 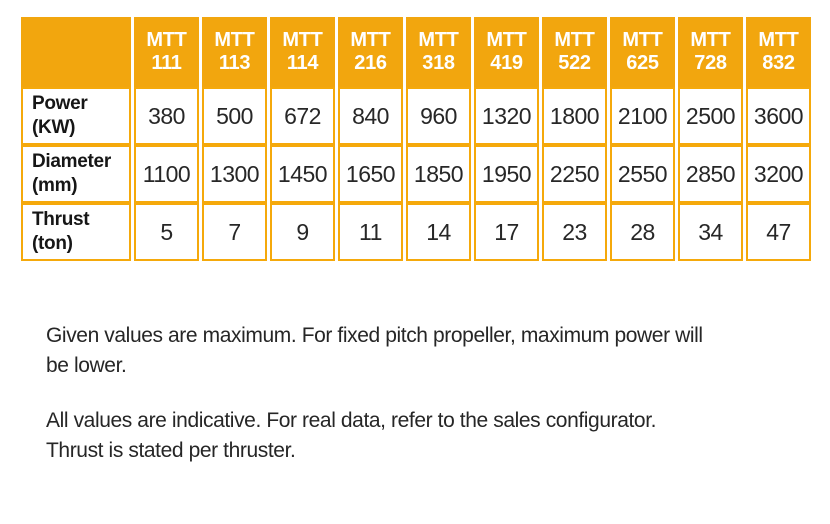 I want to click on column-header-mtt-419: MTT 419, so click(x=506, y=52).